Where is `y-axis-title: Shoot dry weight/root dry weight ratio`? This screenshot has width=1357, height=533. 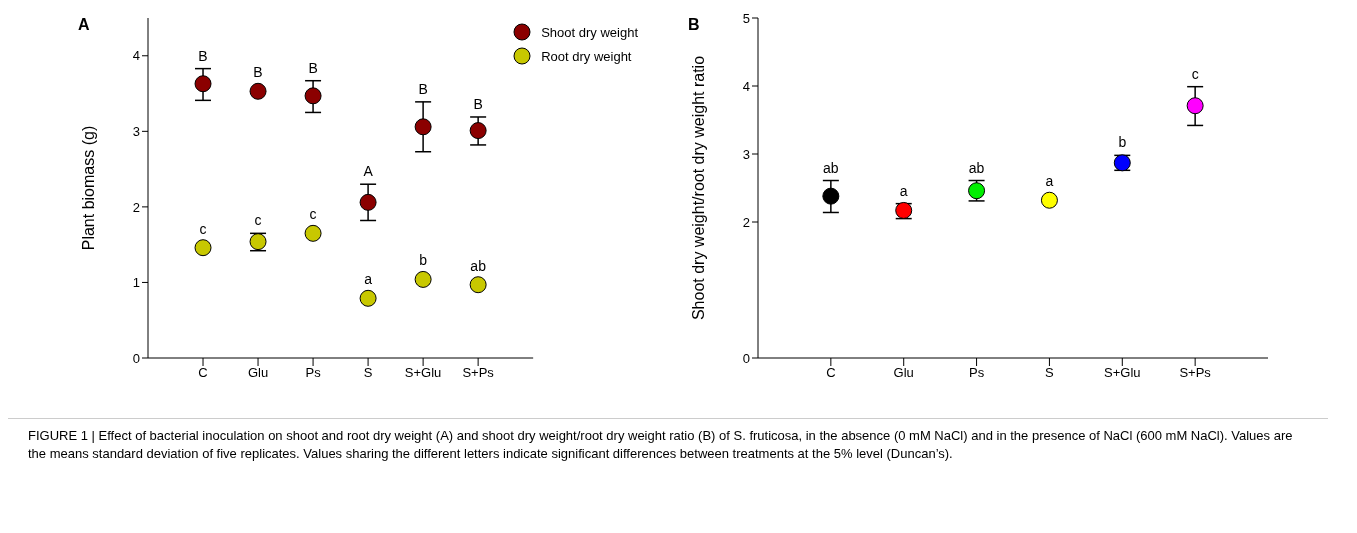 y-axis-title: Shoot dry weight/root dry weight ratio is located at coordinates (698, 188).